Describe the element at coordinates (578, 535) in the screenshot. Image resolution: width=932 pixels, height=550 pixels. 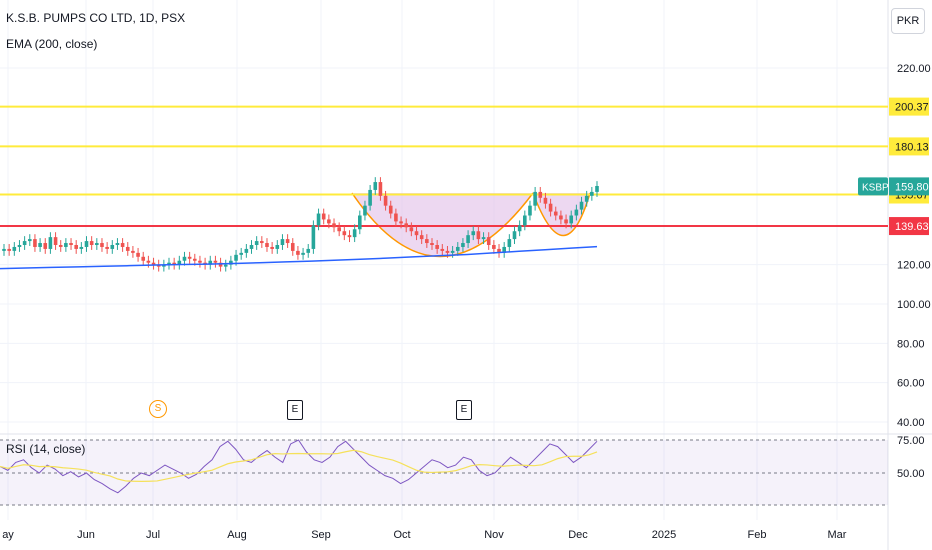
I see `time-label: Dec` at that location.